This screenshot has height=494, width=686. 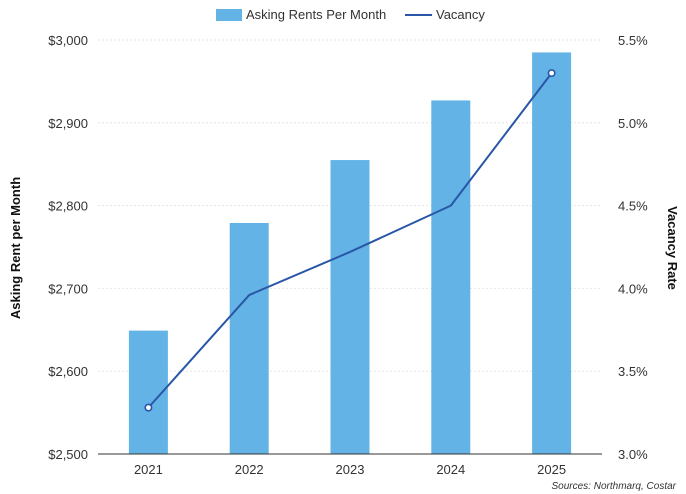 What do you see at coordinates (316, 14) in the screenshot?
I see `legend-label-asking-rents: Asking Rents Per Month` at bounding box center [316, 14].